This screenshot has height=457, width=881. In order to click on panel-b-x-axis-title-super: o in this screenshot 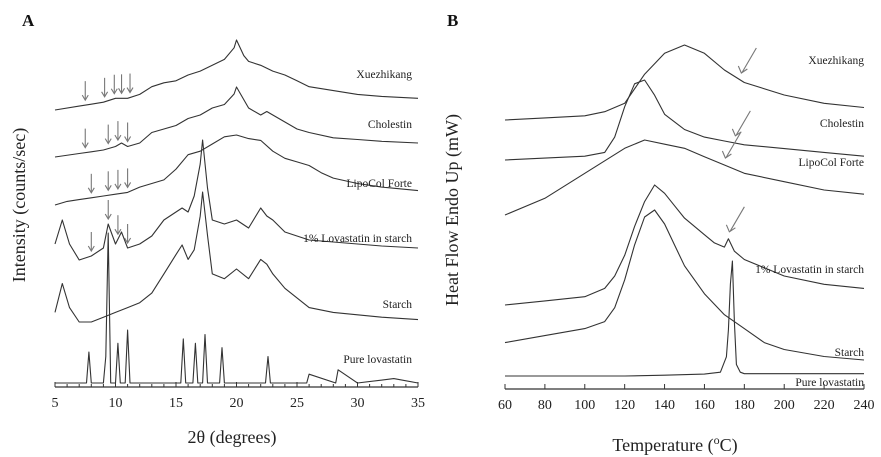, I will do `click(717, 440)`.